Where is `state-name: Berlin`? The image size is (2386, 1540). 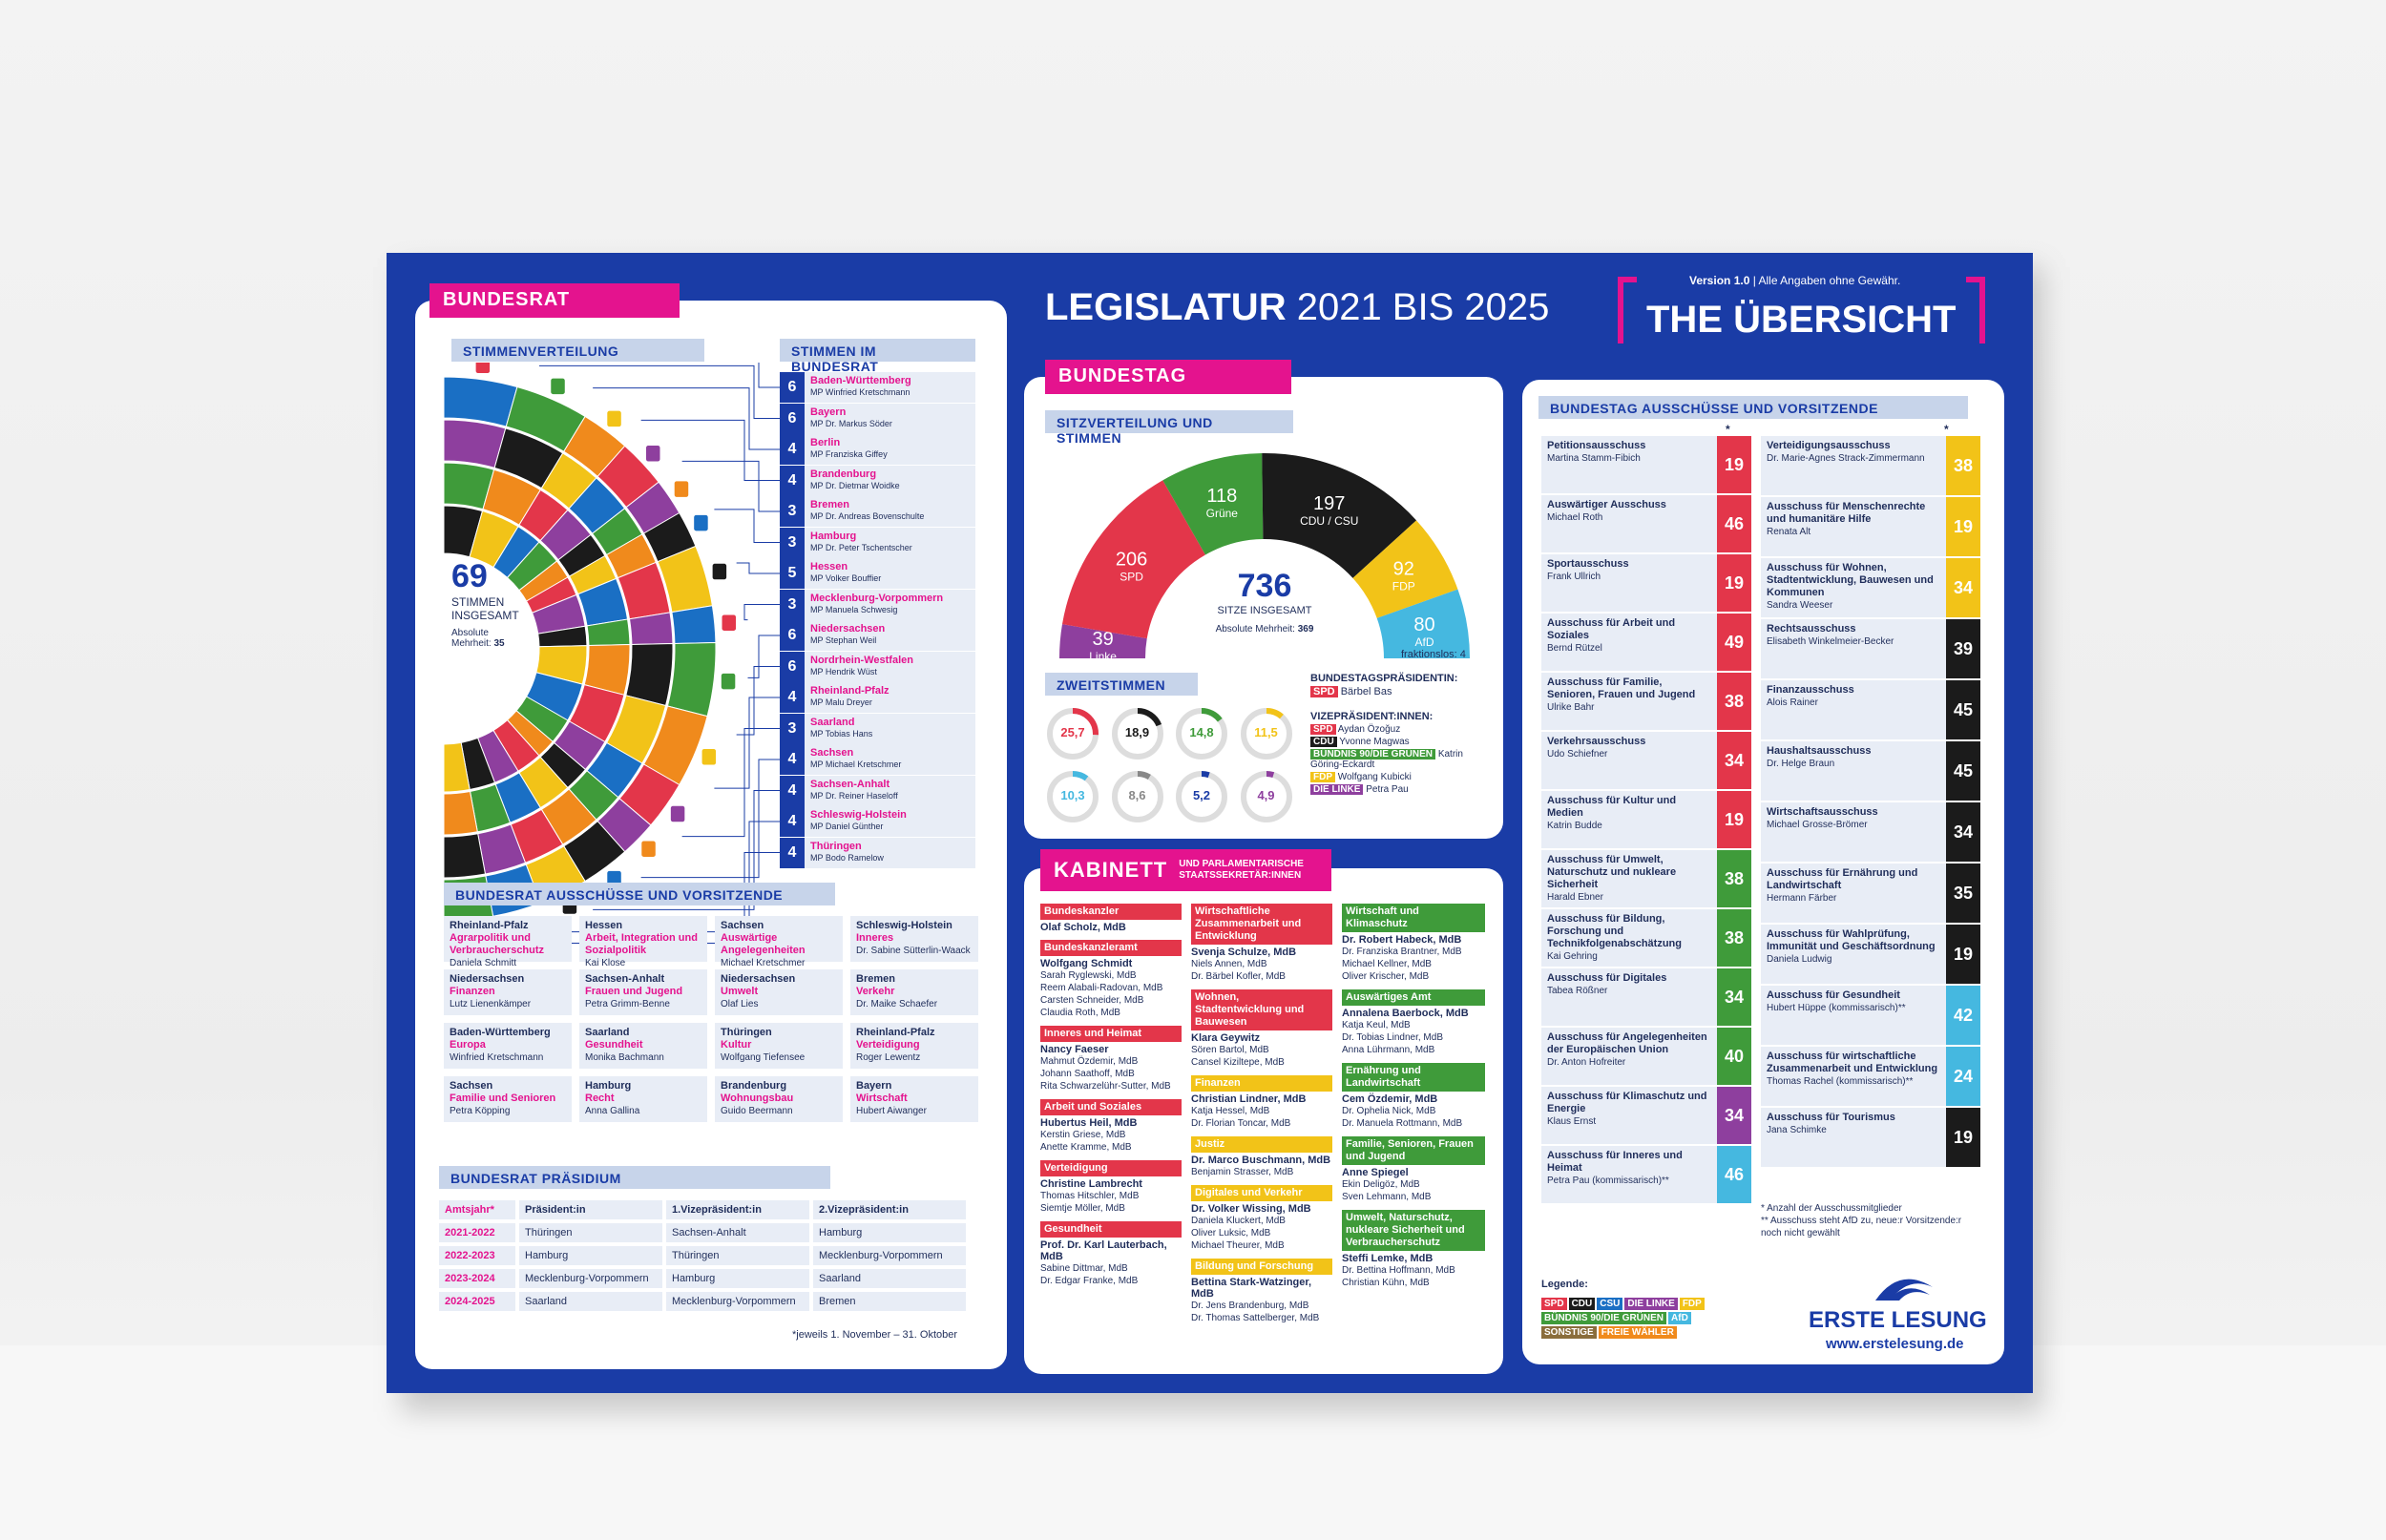 state-name: Berlin is located at coordinates (825, 443).